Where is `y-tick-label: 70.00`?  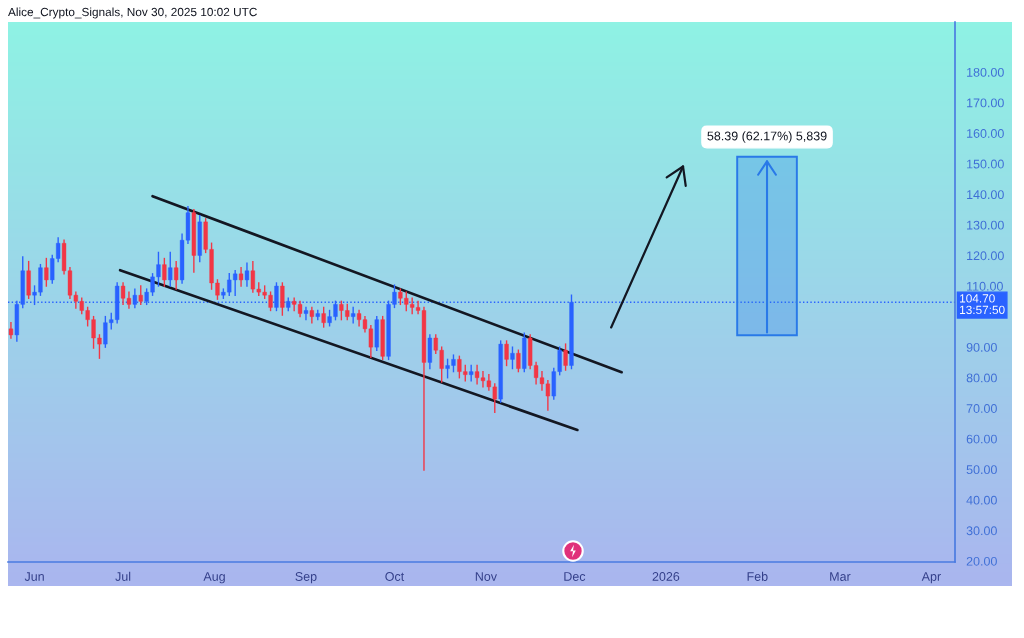
y-tick-label: 70.00 is located at coordinates (981, 408).